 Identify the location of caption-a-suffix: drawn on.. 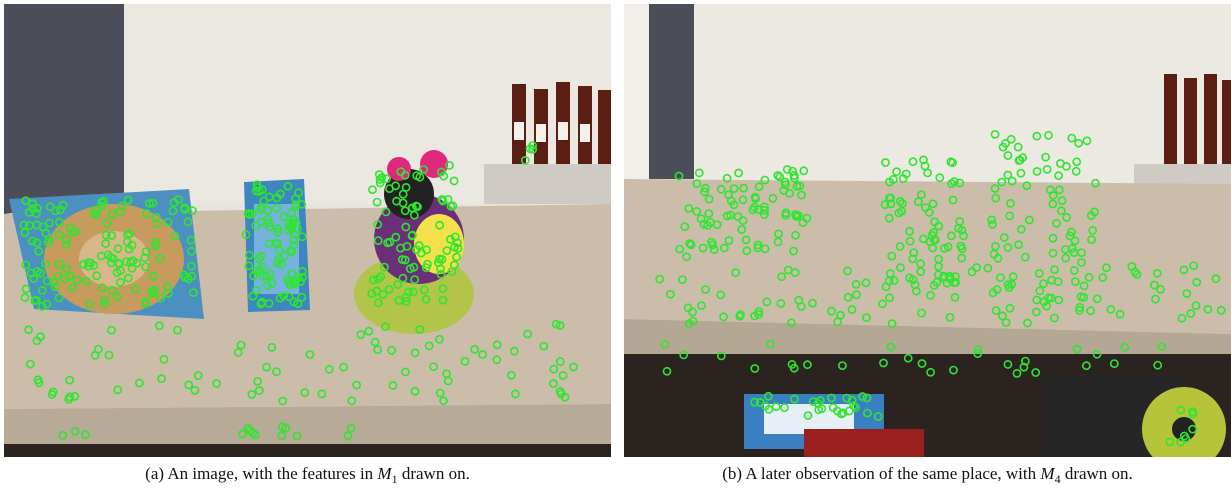
(435, 473).